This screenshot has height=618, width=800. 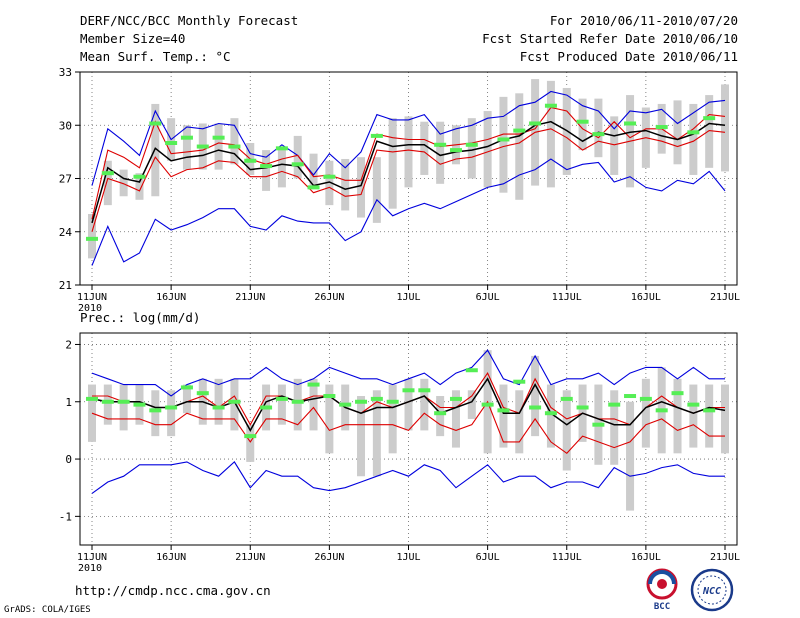 I want to click on x-tick-label: 1JUL, so click(x=408, y=557).